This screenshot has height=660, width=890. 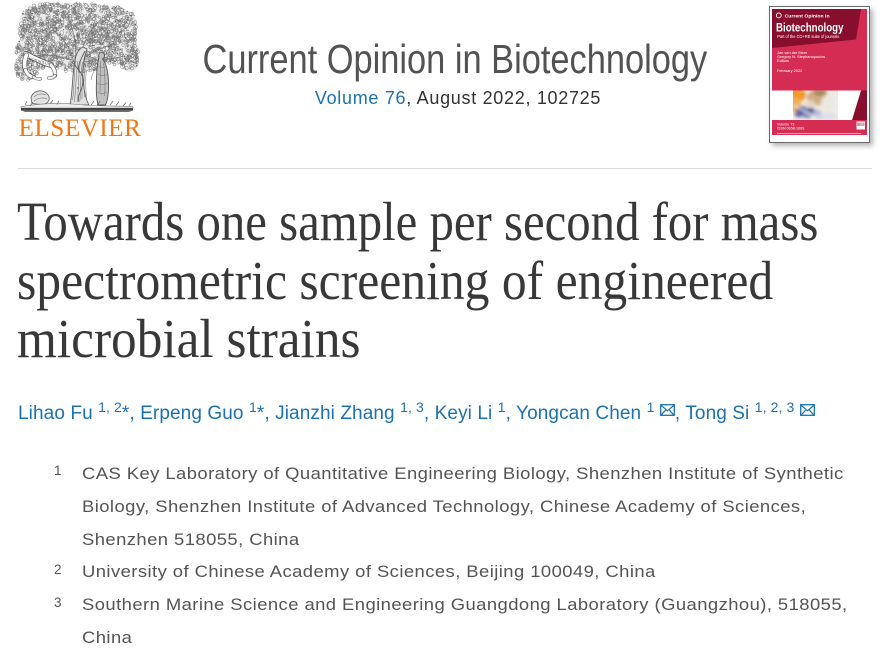 I want to click on svg-text: NON SOLUS, so click(x=39, y=61).